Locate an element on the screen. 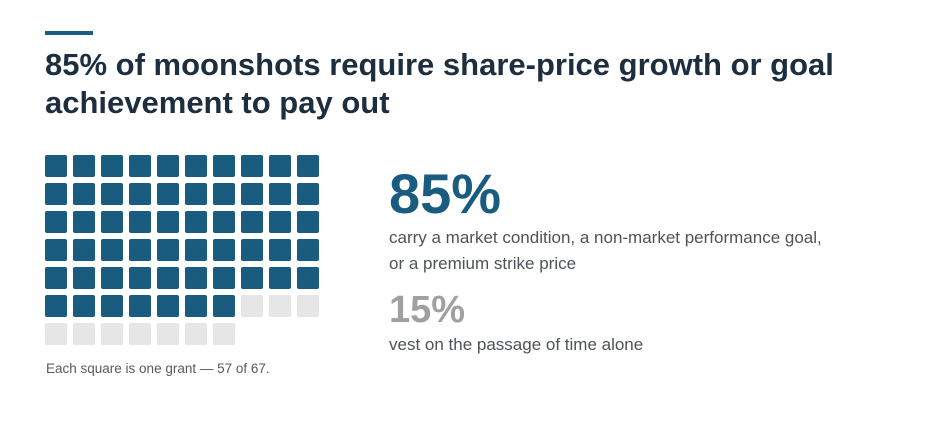 This screenshot has height=432, width=936. primary-stat-value: 85% is located at coordinates (445, 193).